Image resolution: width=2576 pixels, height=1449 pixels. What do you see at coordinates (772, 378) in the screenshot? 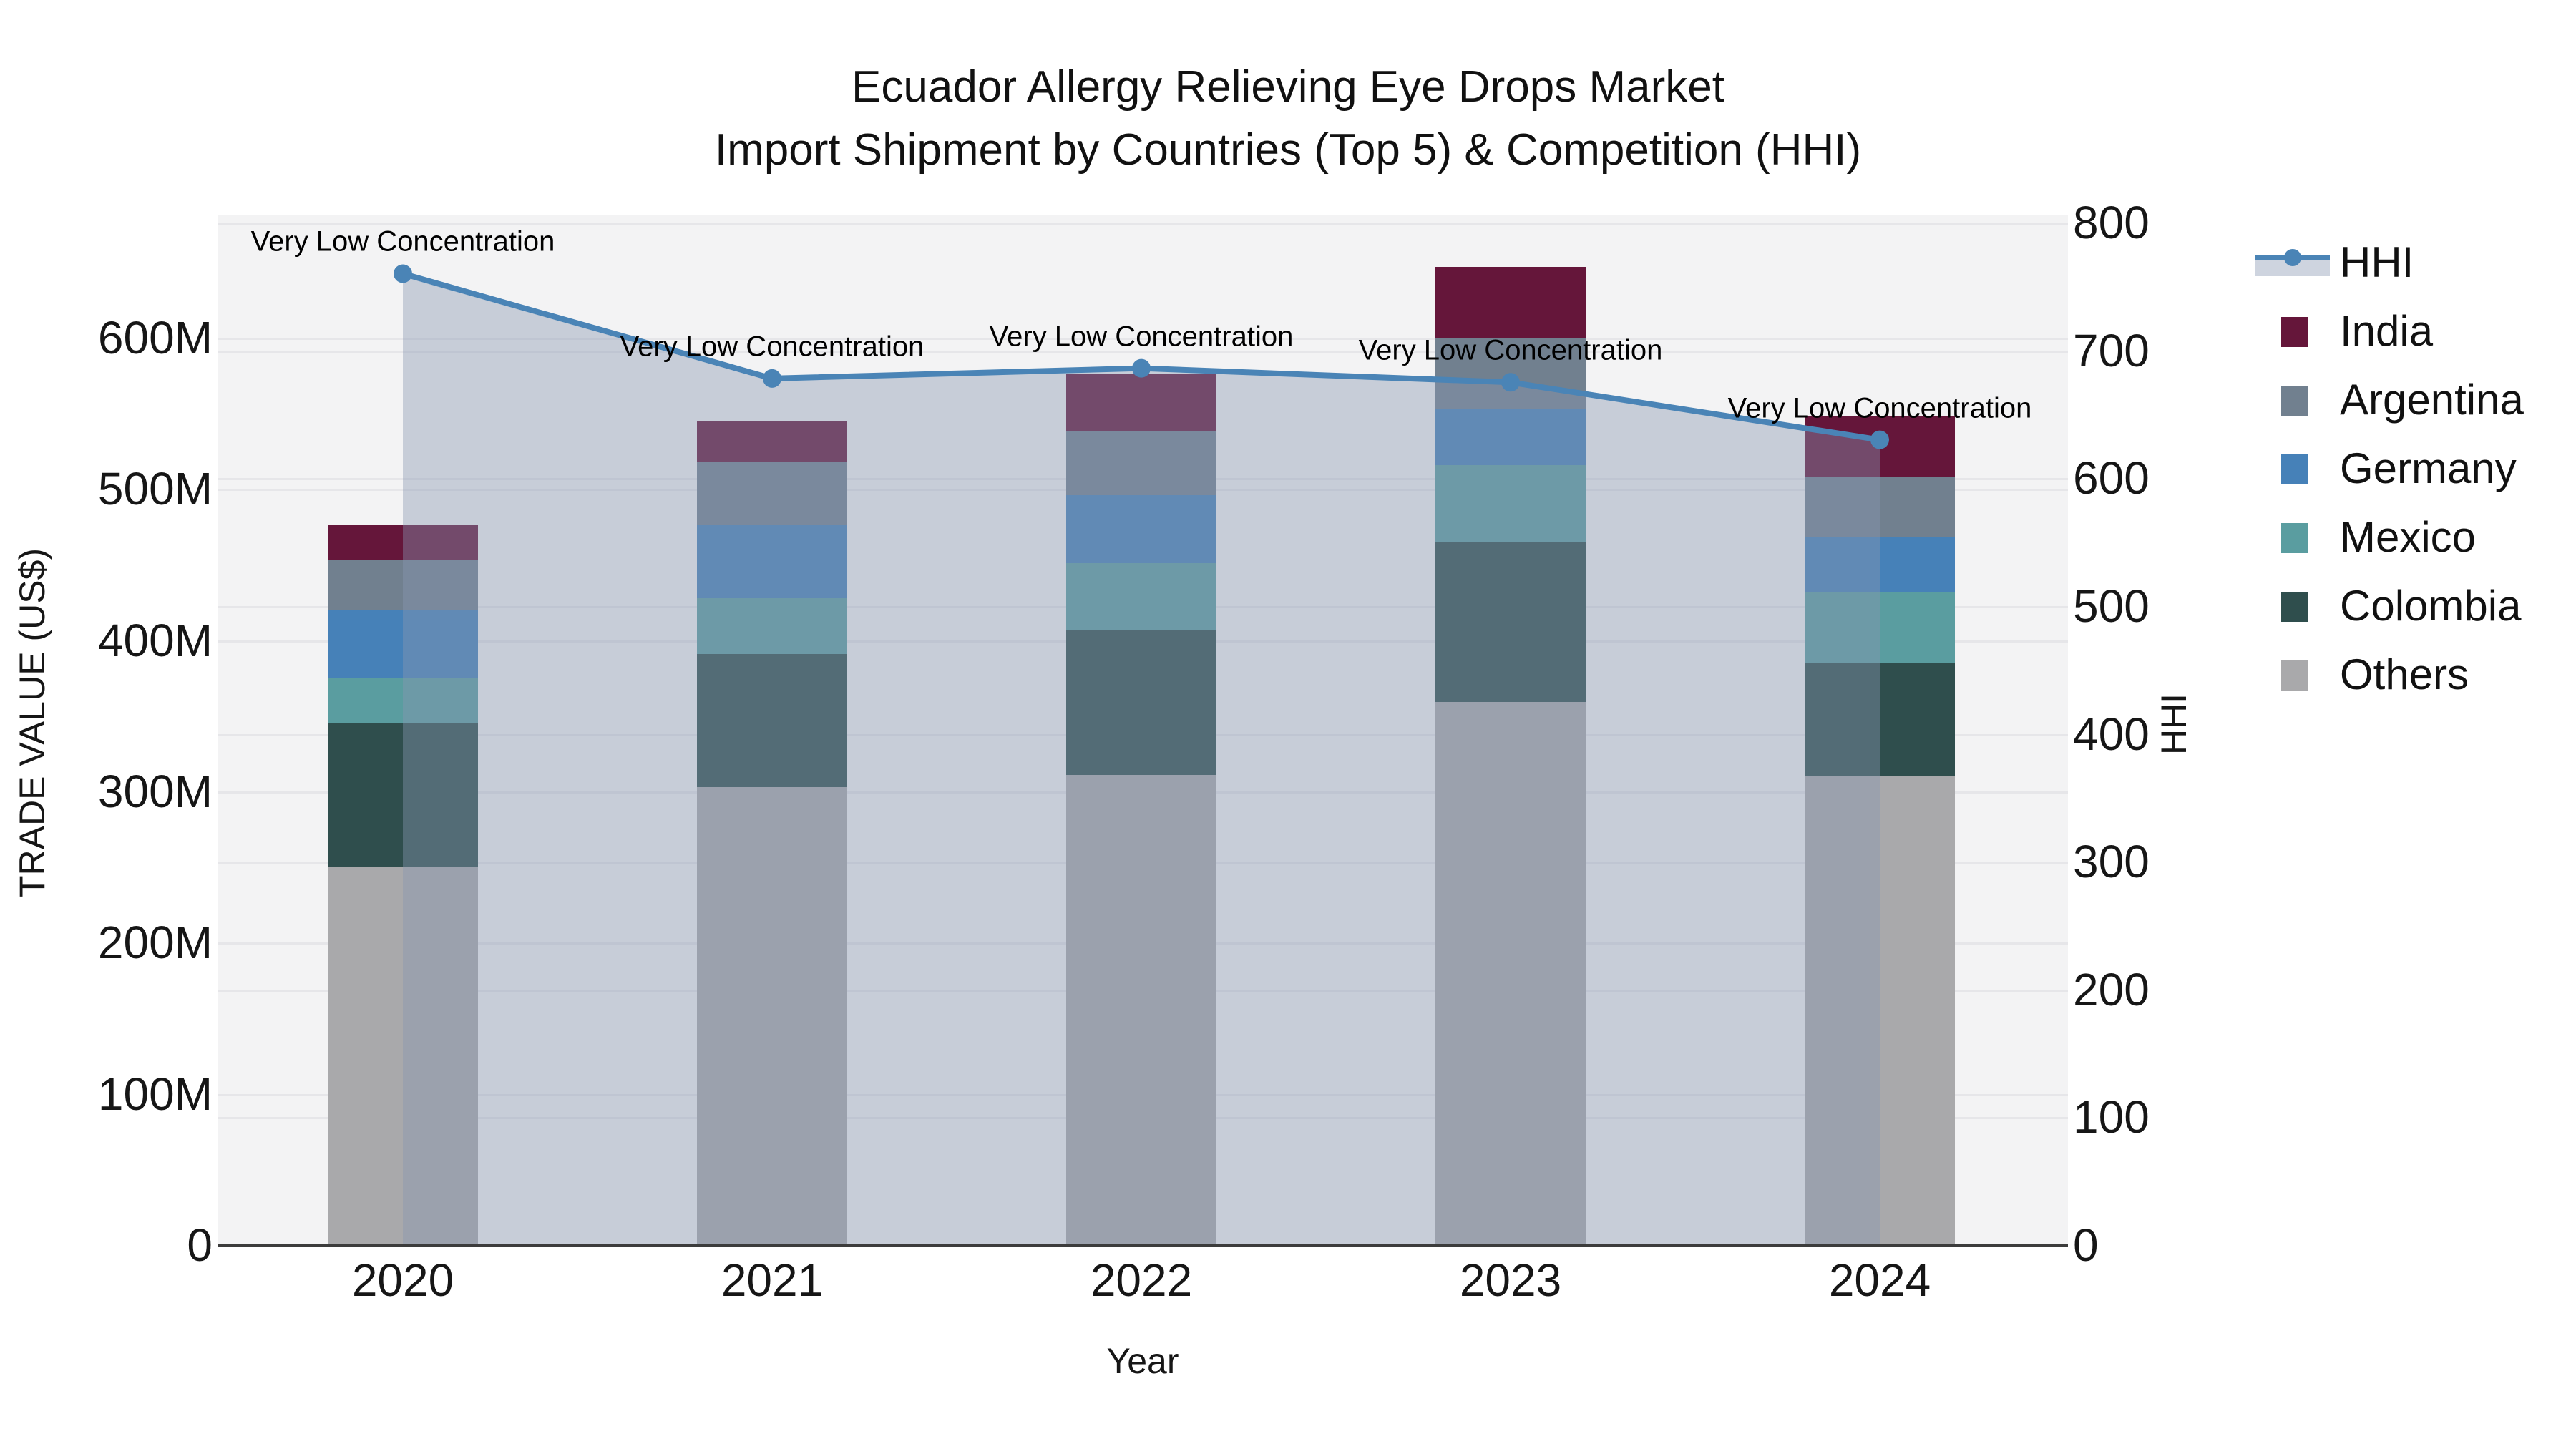
I see `hhi-marker-2021` at bounding box center [772, 378].